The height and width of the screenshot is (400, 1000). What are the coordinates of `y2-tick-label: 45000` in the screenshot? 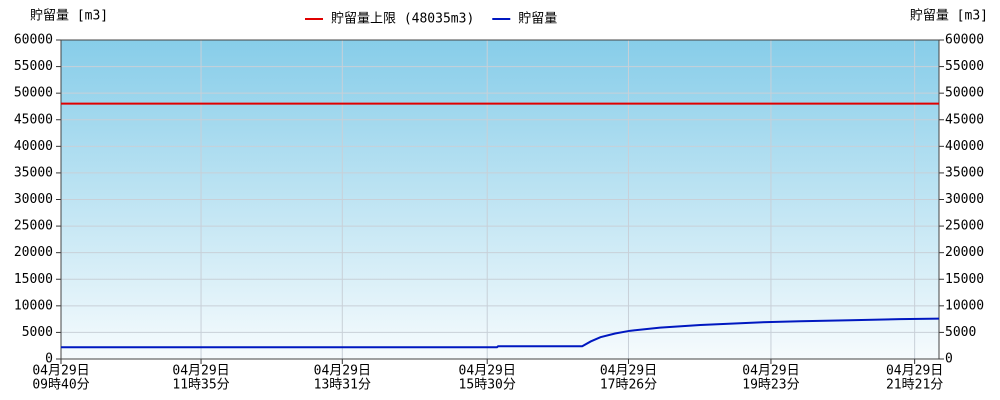 It's located at (964, 119).